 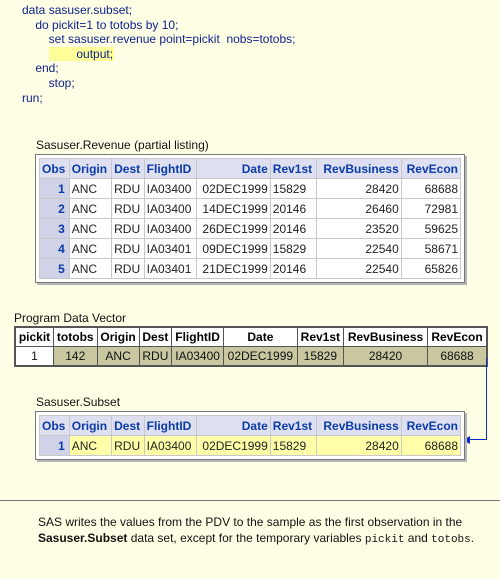 What do you see at coordinates (233, 248) in the screenshot?
I see `table-cell: 09DEC1999` at bounding box center [233, 248].